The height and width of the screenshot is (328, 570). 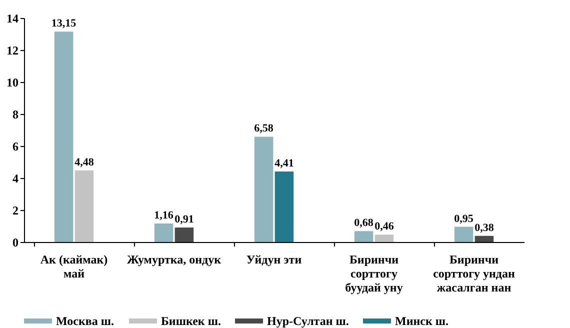 What do you see at coordinates (15, 243) in the screenshot?
I see `y-tick-label: 0` at bounding box center [15, 243].